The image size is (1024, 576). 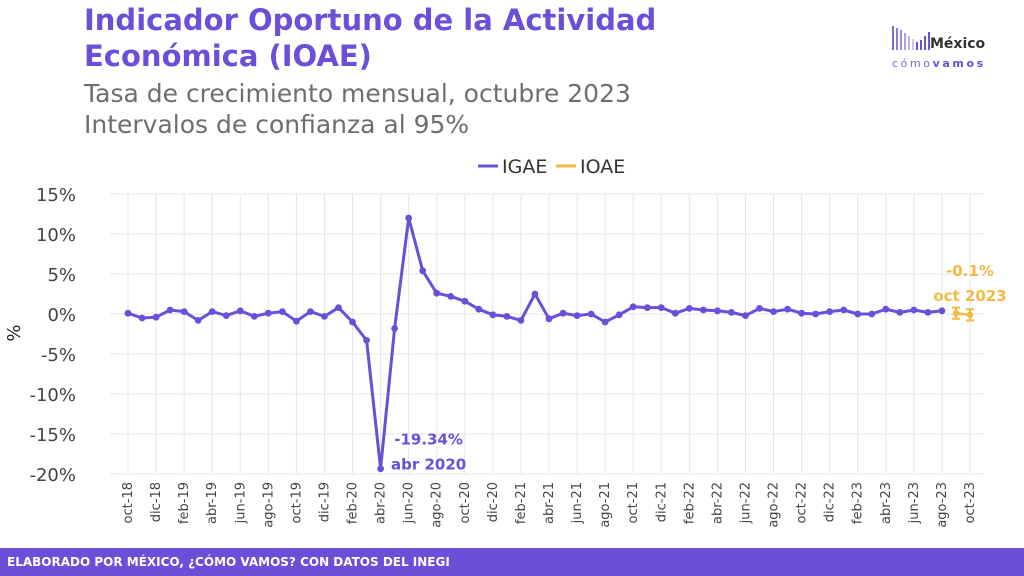 What do you see at coordinates (128, 502) in the screenshot?
I see `x-tick-label: oct-18` at bounding box center [128, 502].